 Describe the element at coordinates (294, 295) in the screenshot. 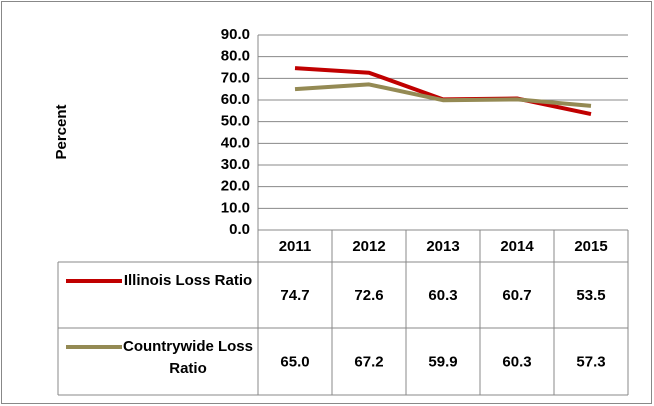

I see `data-label: 74.7` at that location.